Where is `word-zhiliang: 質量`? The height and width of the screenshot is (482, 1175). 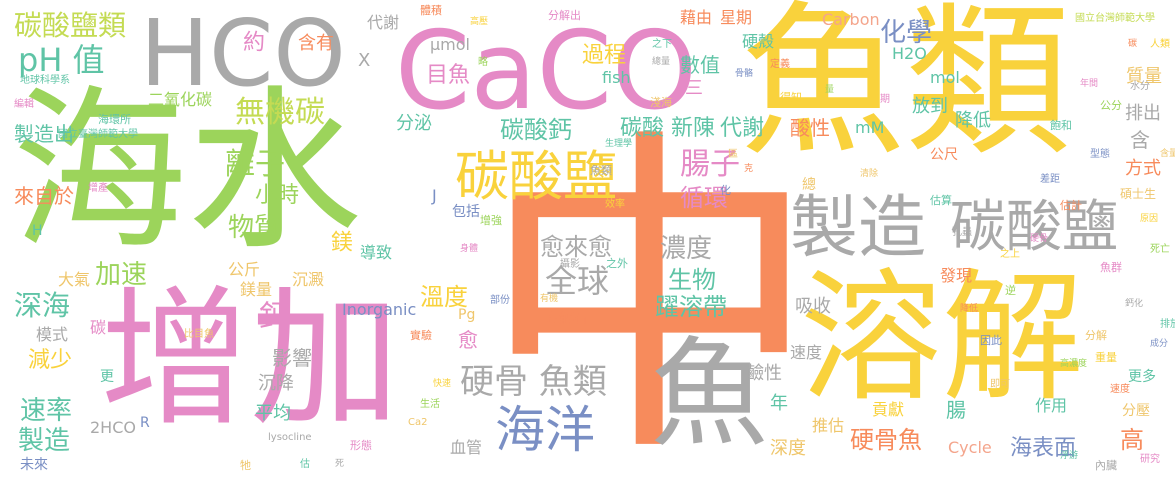
word-zhiliang: 質量 is located at coordinates (1144, 76).